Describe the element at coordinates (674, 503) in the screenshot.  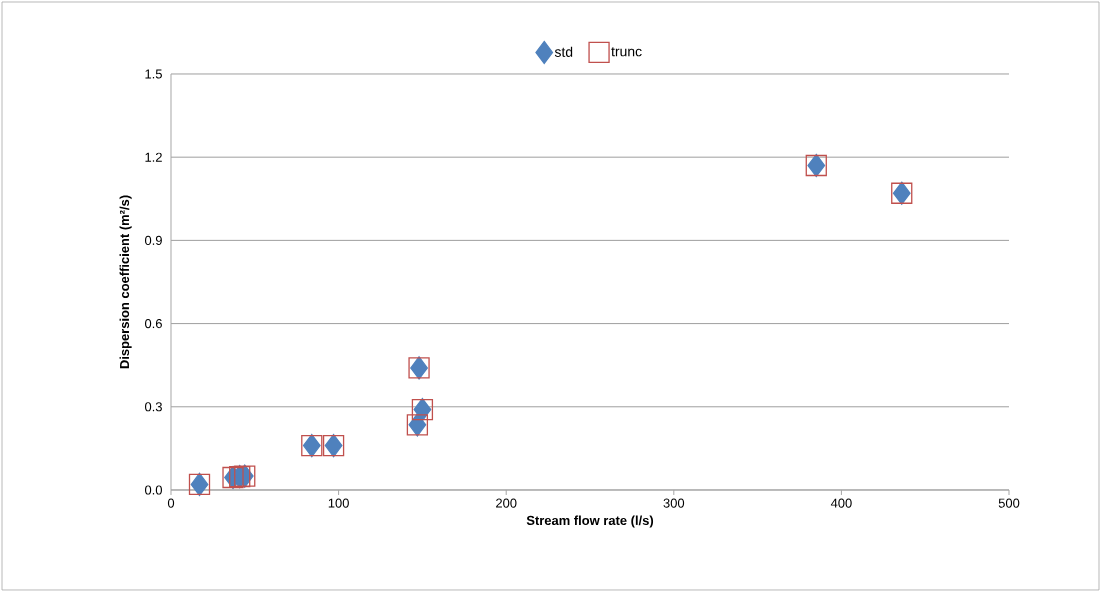
I see `x-tick-label: 300` at that location.